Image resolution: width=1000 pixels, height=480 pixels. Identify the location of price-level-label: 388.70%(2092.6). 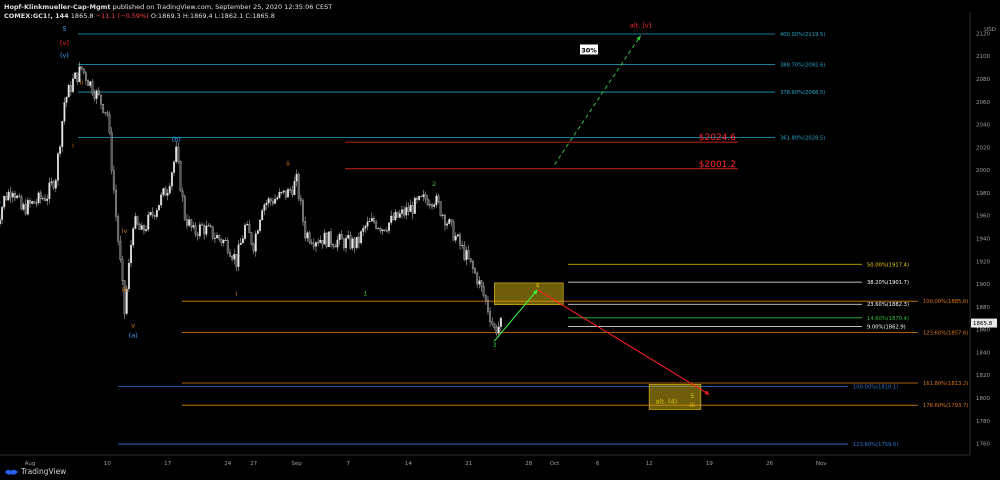
(802, 66).